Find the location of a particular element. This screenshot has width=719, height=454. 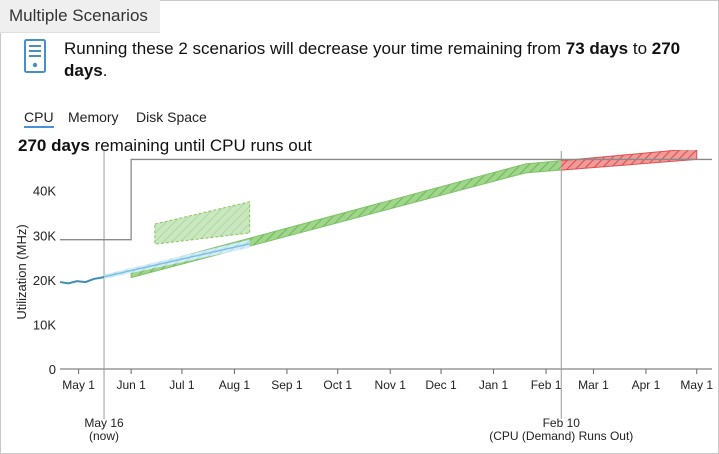

y-axis-title: Utilization (MHz) is located at coordinates (21, 271).